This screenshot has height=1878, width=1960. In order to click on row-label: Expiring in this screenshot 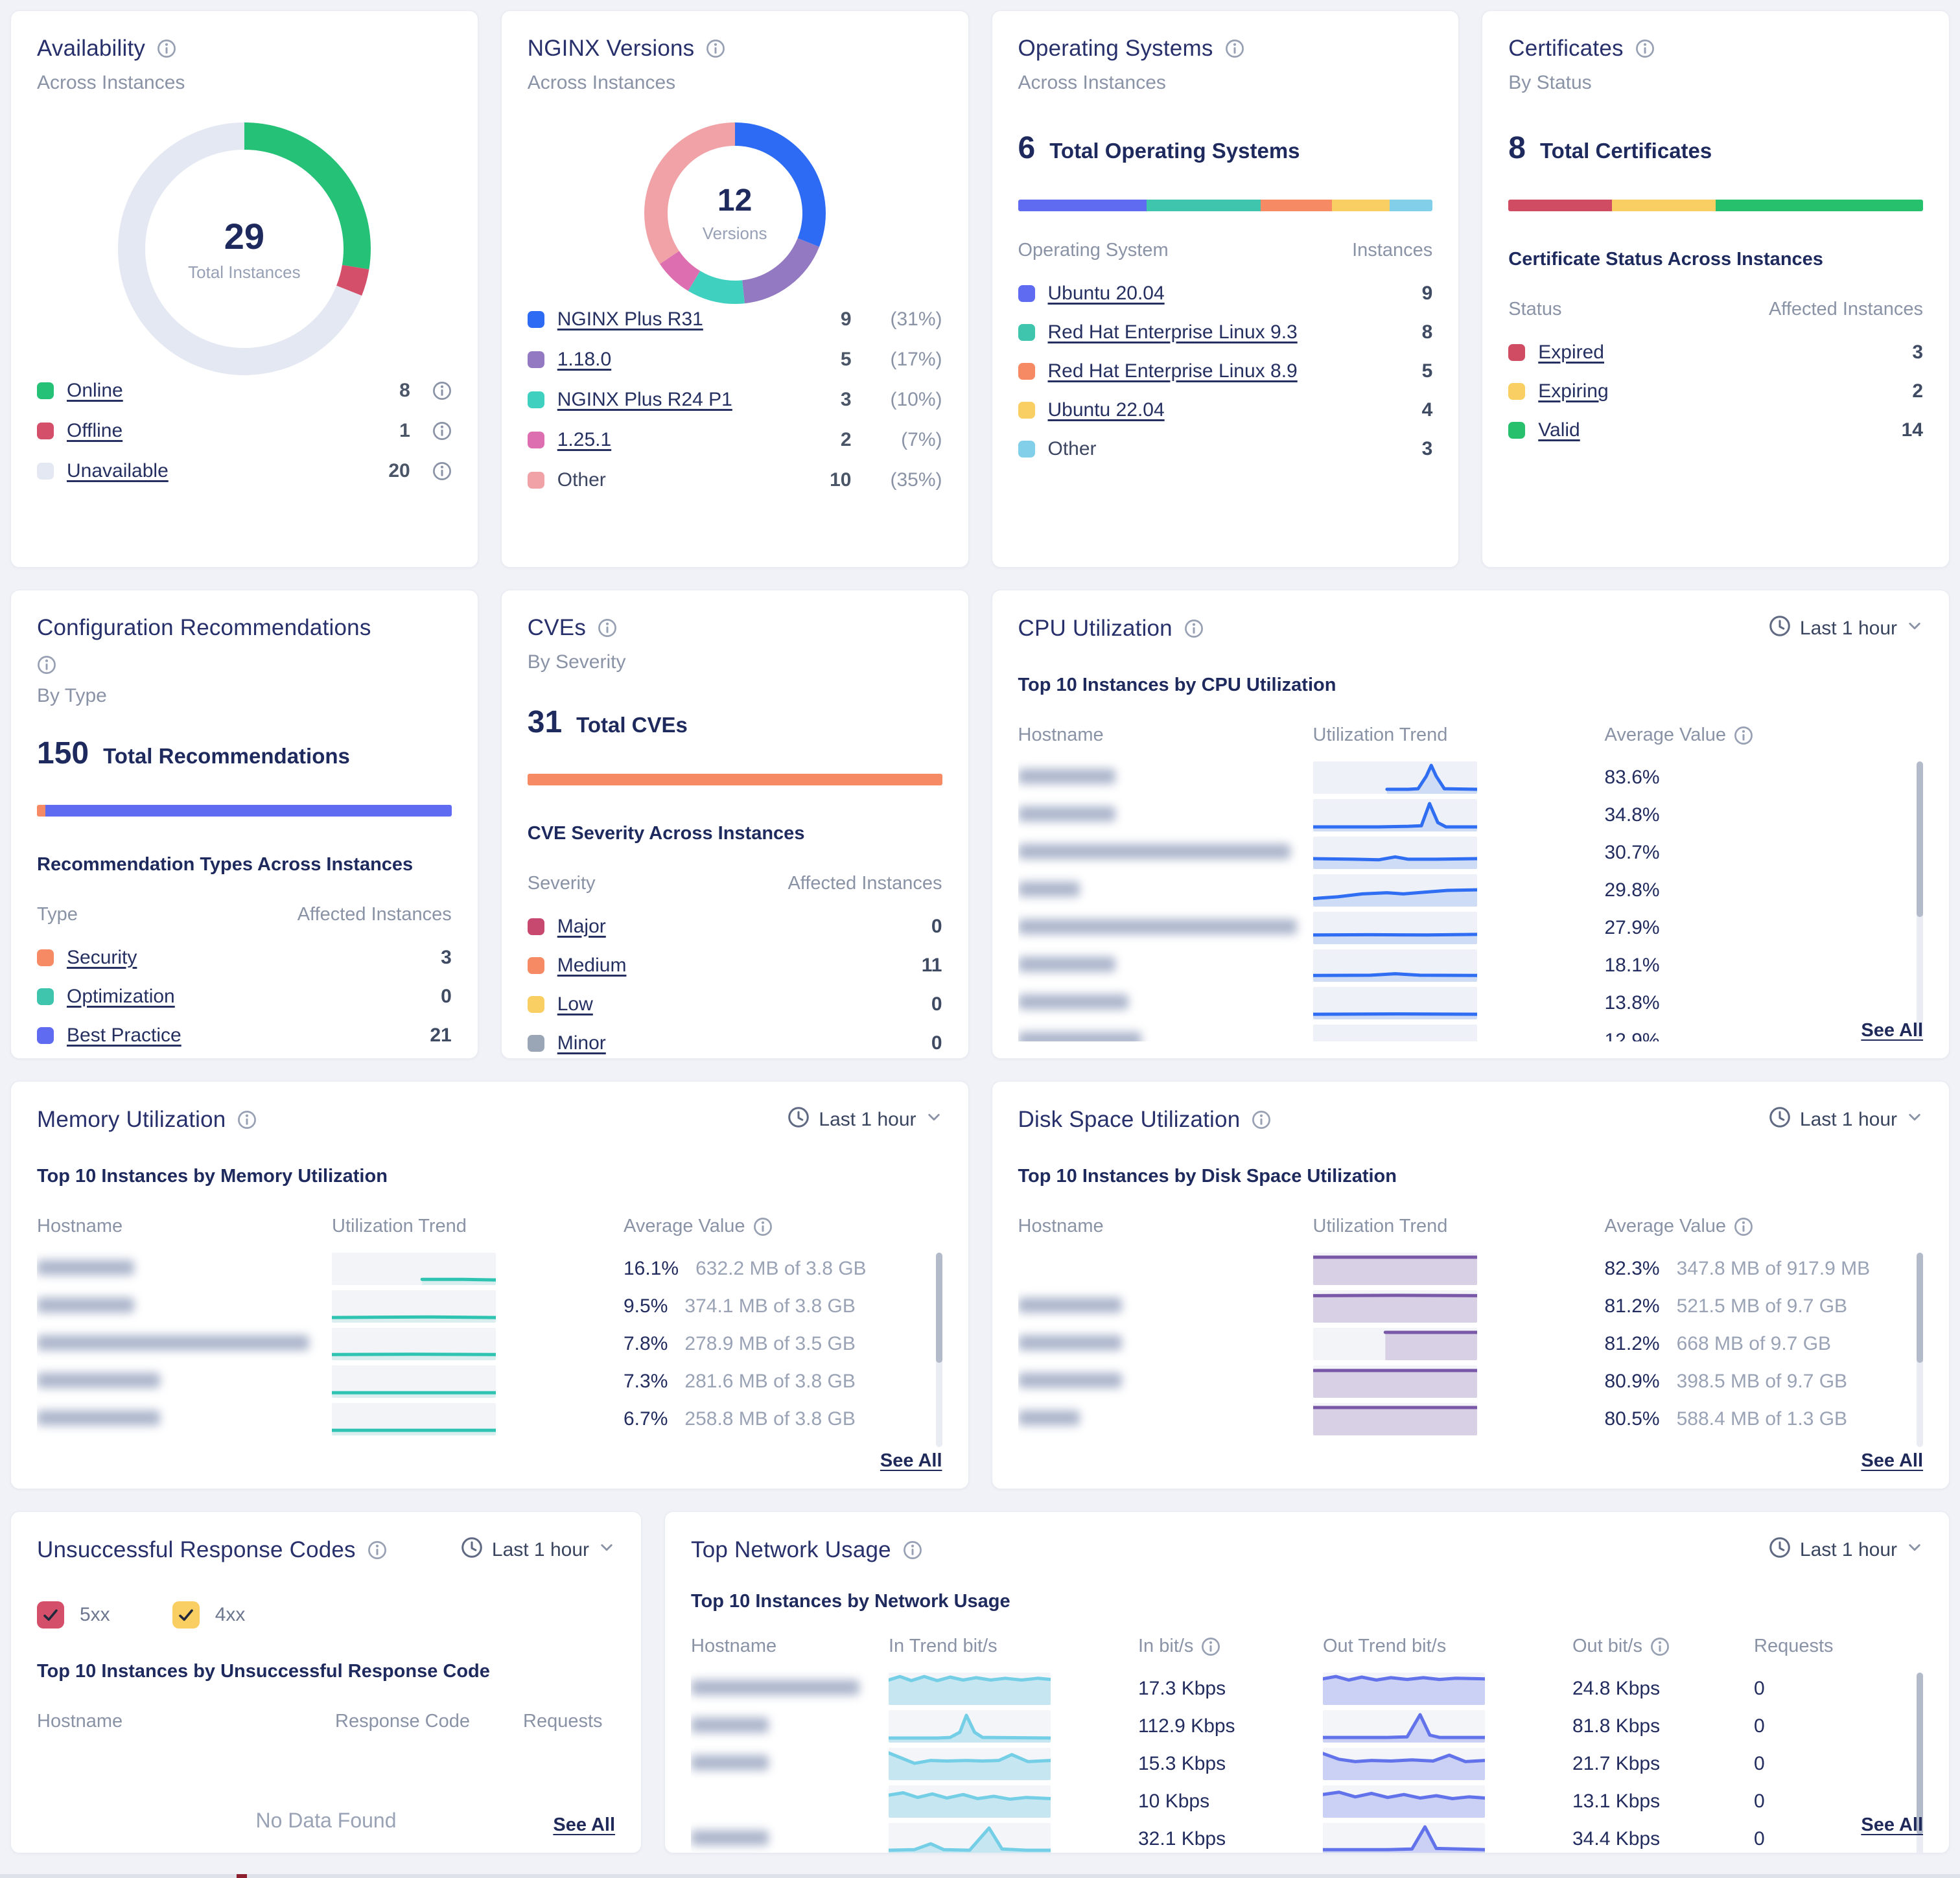, I will do `click(1573, 391)`.